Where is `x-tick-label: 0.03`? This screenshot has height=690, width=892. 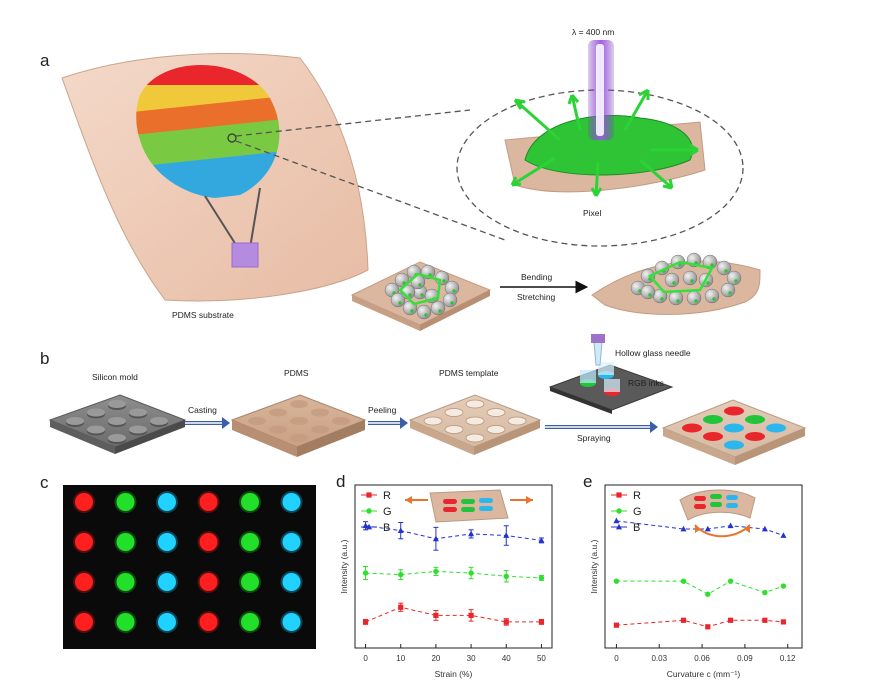
x-tick-label: 0.03 is located at coordinates (659, 658).